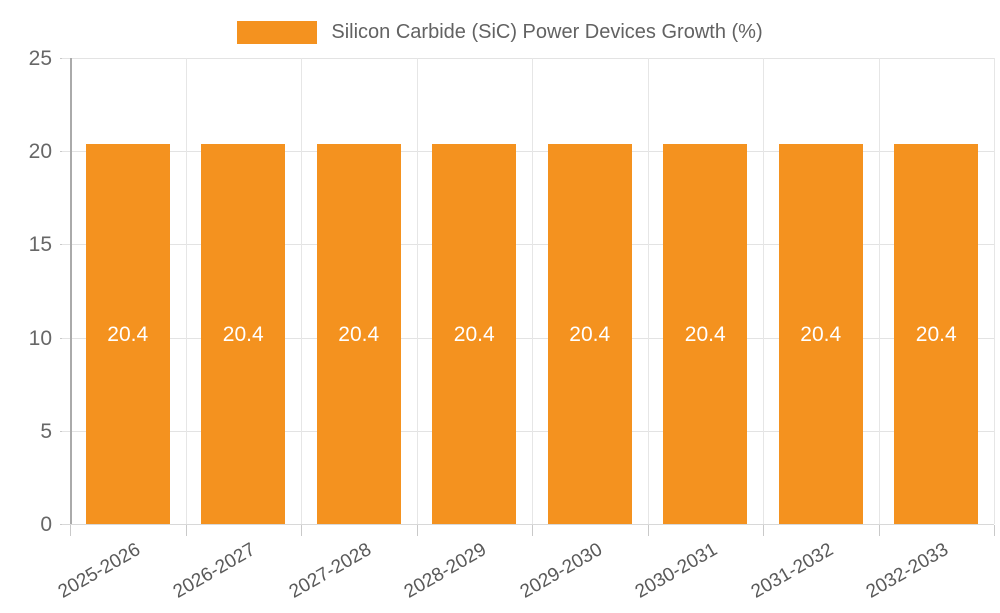 This screenshot has height=613, width=1000. Describe the element at coordinates (446, 571) in the screenshot. I see `x-tick-label: 2028-2029` at that location.